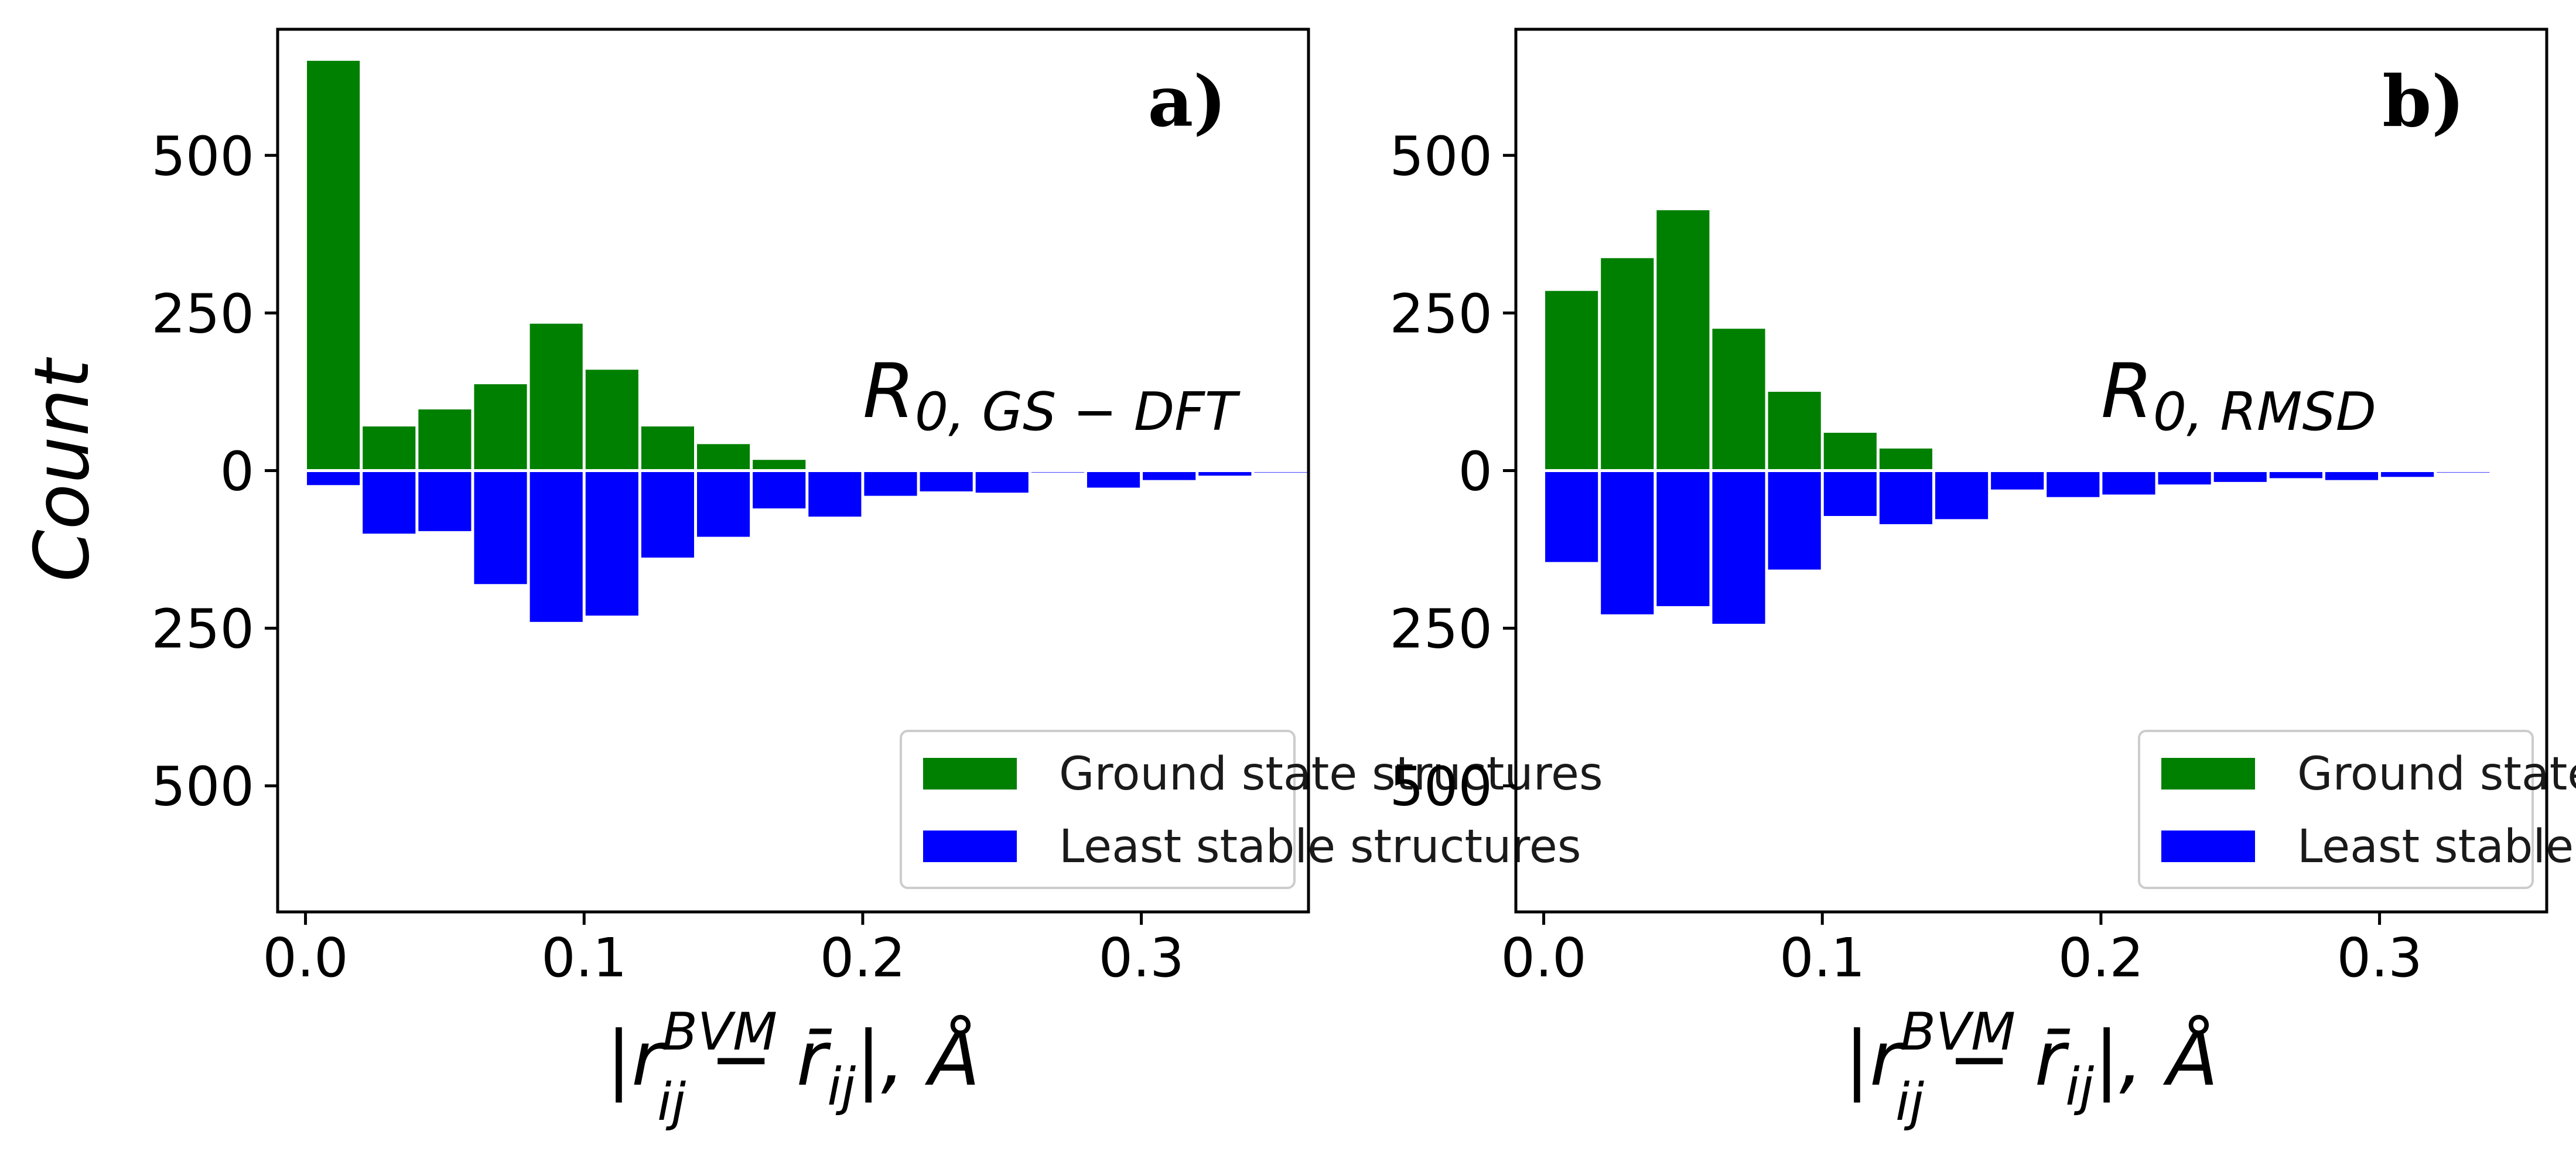 Image resolution: width=2576 pixels, height=1162 pixels. What do you see at coordinates (1475, 471) in the screenshot?
I see `panel-b-y-tick-label-2: 0` at bounding box center [1475, 471].